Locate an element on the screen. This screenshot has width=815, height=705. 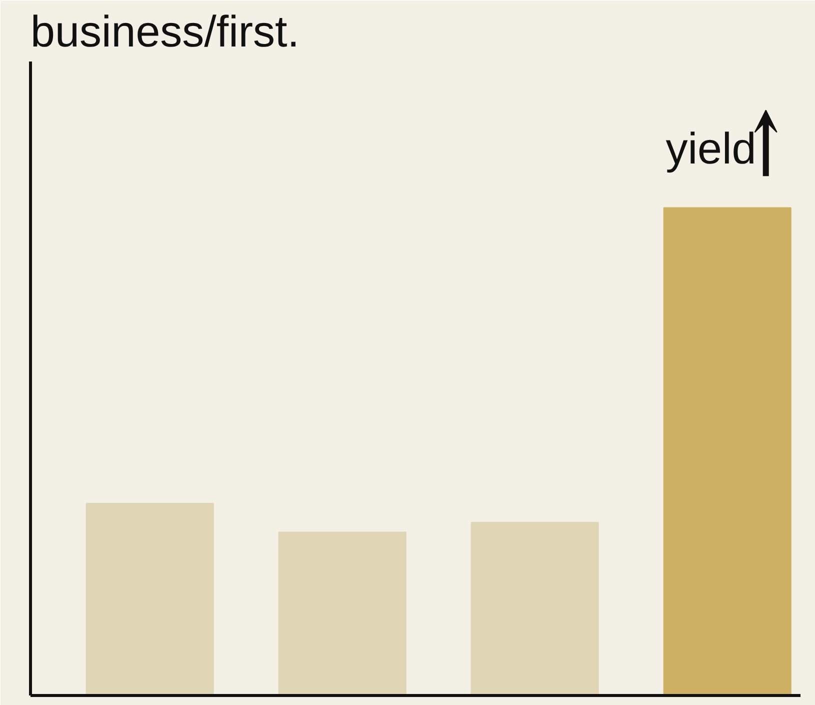
chart-title: business/first. is located at coordinates (165, 32).